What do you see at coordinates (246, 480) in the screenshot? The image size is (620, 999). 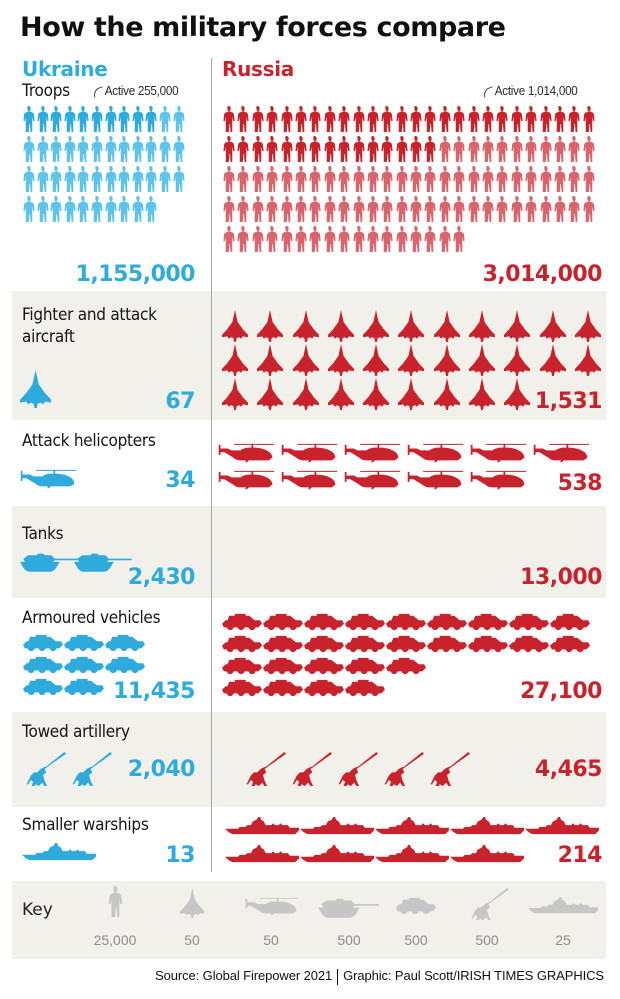 I see `helicopter-icon` at bounding box center [246, 480].